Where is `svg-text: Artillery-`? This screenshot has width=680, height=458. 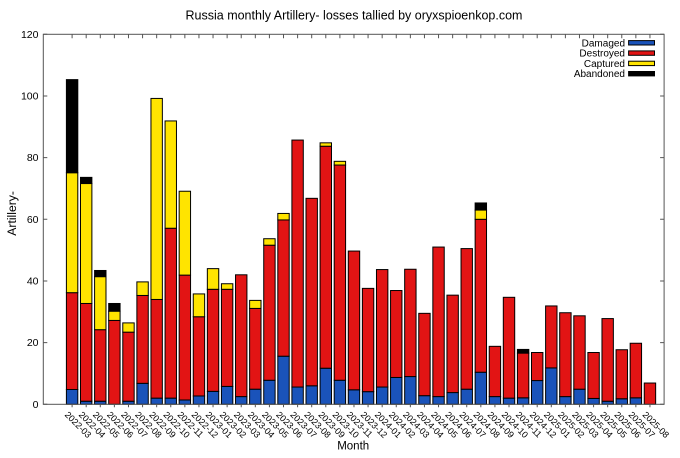 svg-text: Artillery- is located at coordinates (12, 213).